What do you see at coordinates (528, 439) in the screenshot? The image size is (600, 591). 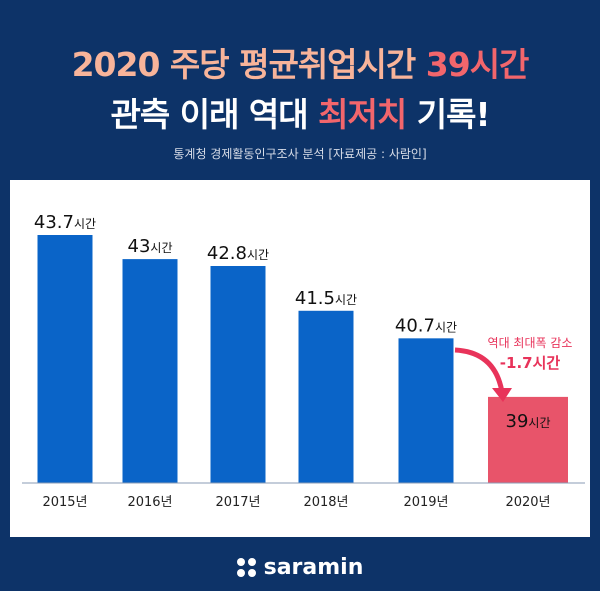 I see `bar-2020년` at bounding box center [528, 439].